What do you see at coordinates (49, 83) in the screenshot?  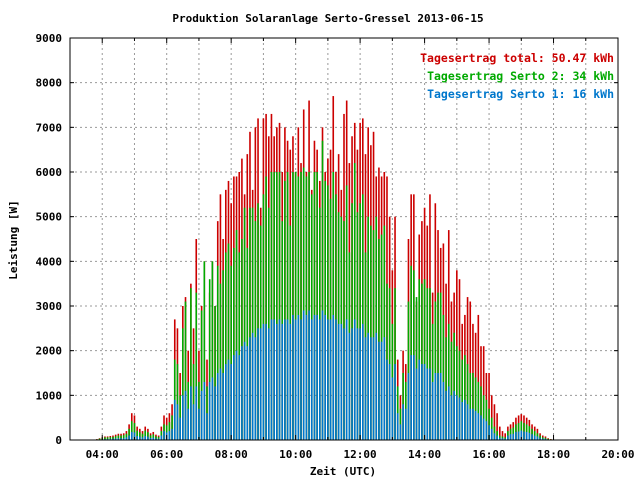 I see `y-tick-label: 8000` at bounding box center [49, 83].